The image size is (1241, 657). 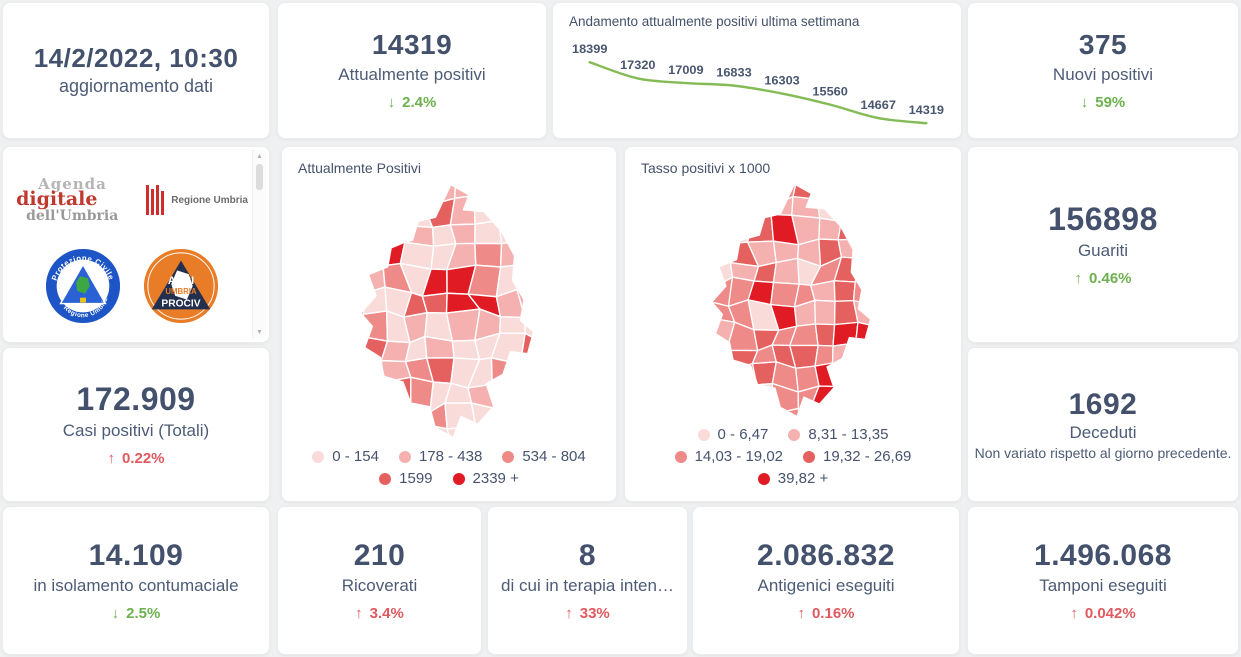 I want to click on legend-item: 534 - 804, so click(x=544, y=456).